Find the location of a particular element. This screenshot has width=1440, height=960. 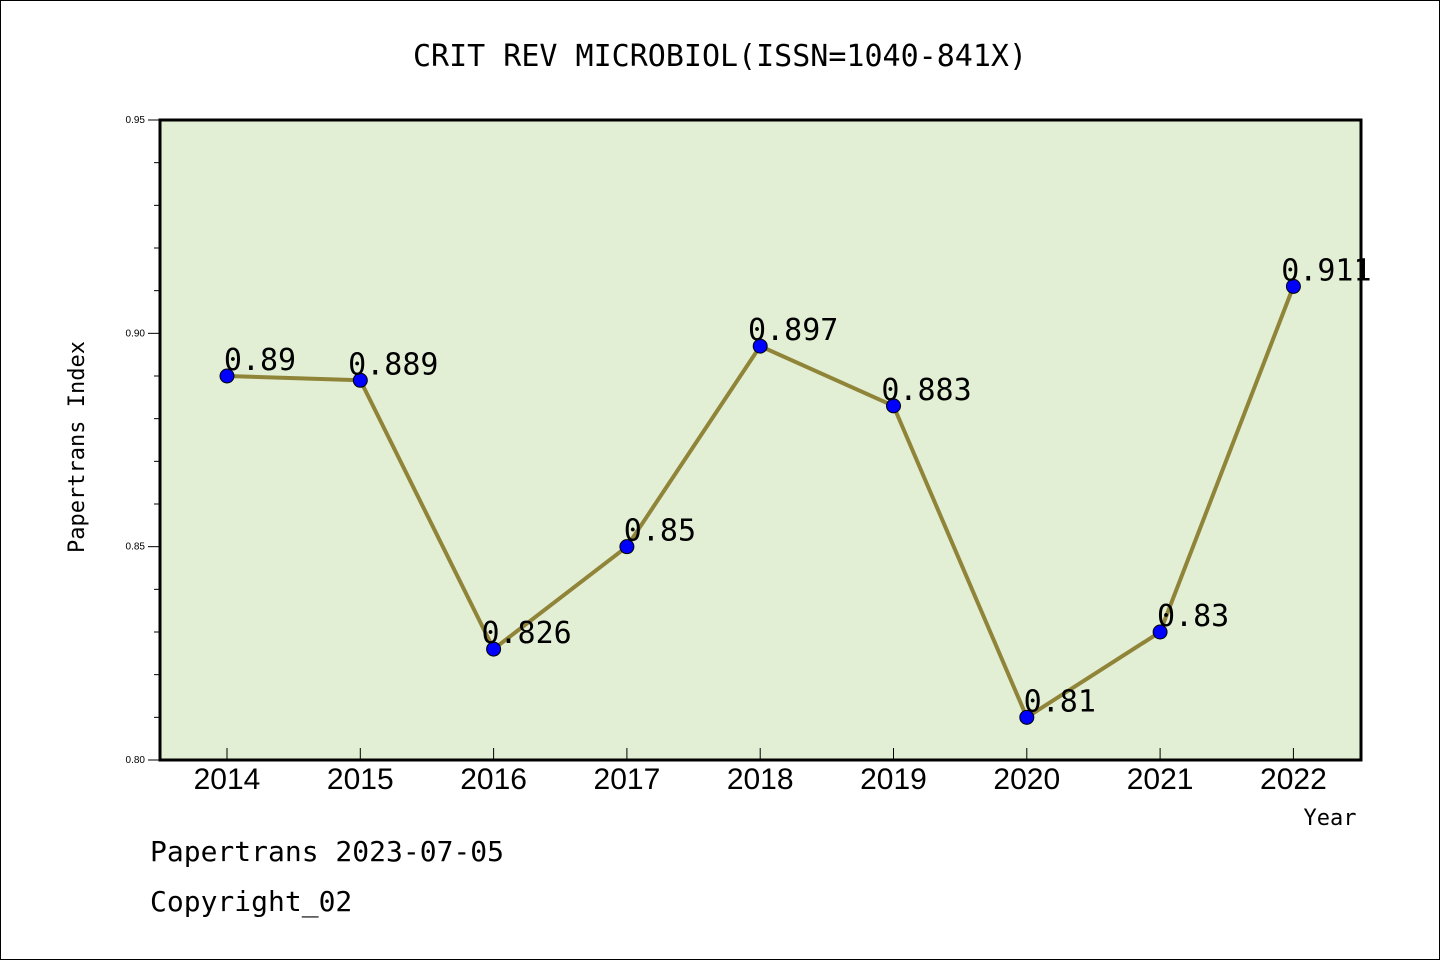

x-axis: 2014 2015 2016 2017 2018 2019 2020 2021 2022 is located at coordinates (760, 772).